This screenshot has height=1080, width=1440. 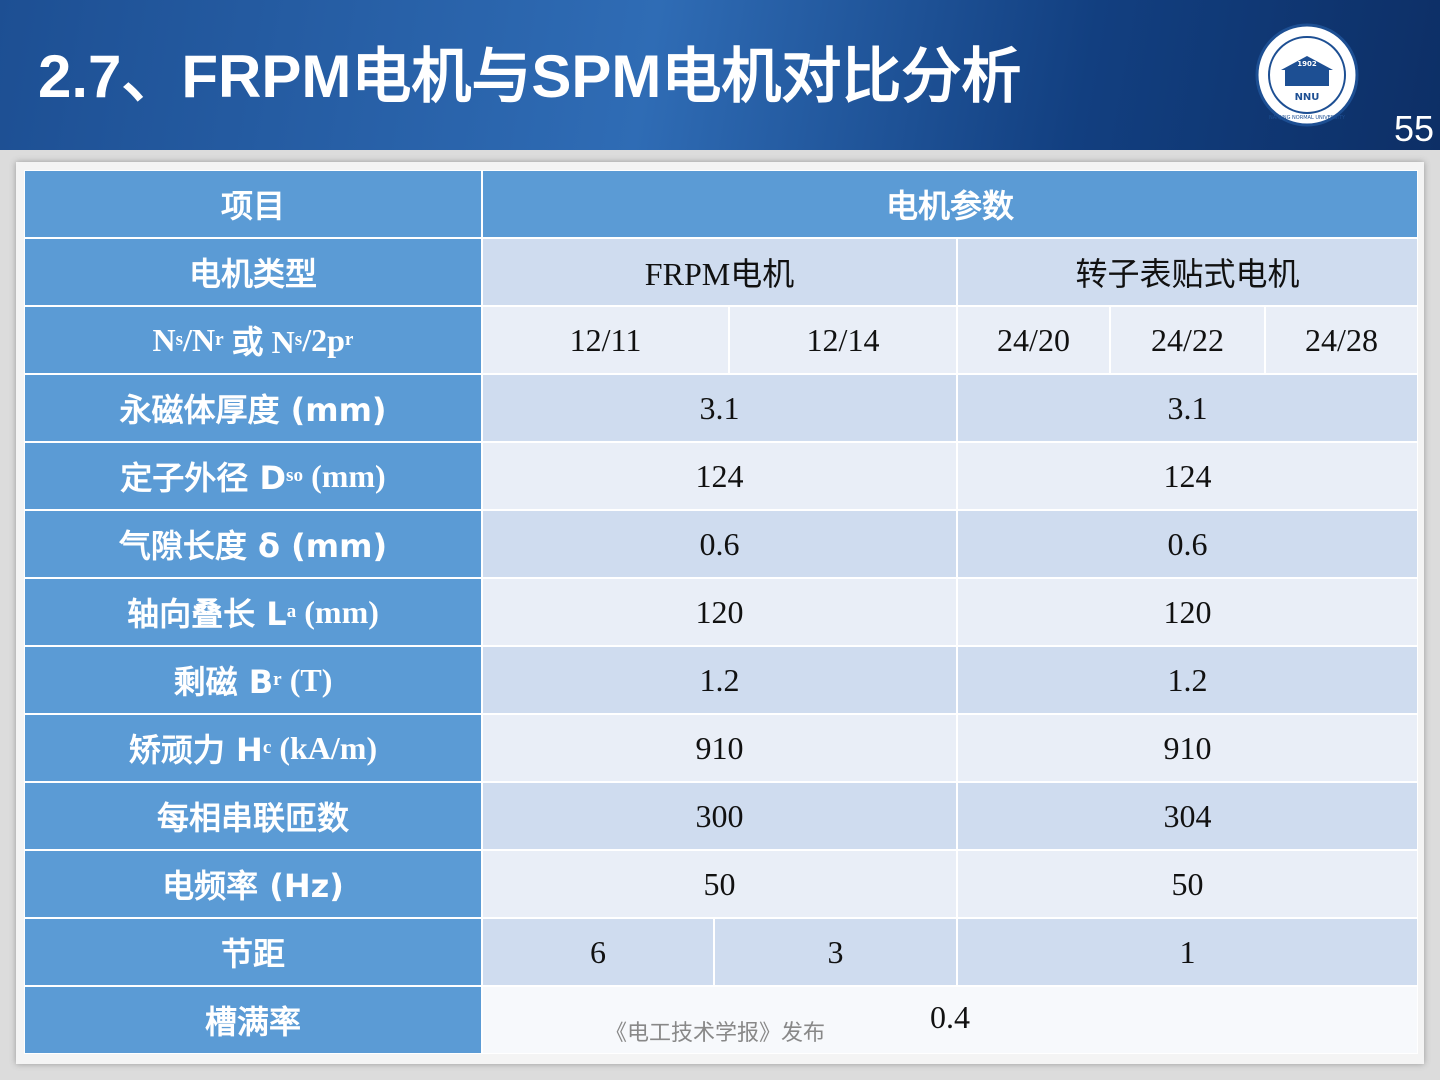 What do you see at coordinates (323, 339) in the screenshot?
I see `label-text: /2p` at bounding box center [323, 339].